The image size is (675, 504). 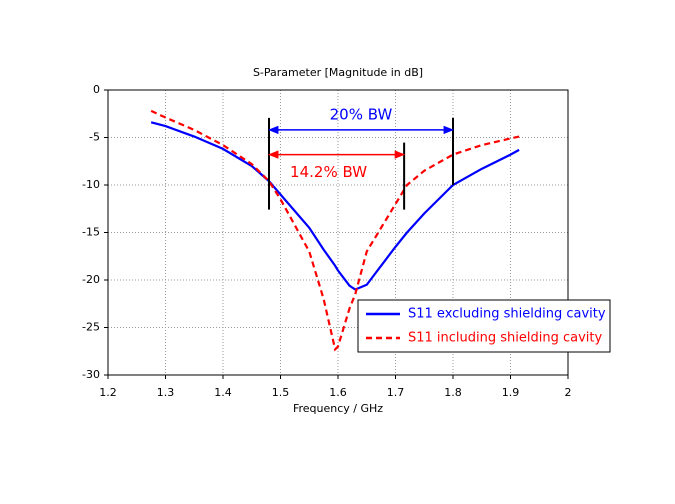 What do you see at coordinates (108, 392) in the screenshot?
I see `x-tick-label: 1.2` at bounding box center [108, 392].